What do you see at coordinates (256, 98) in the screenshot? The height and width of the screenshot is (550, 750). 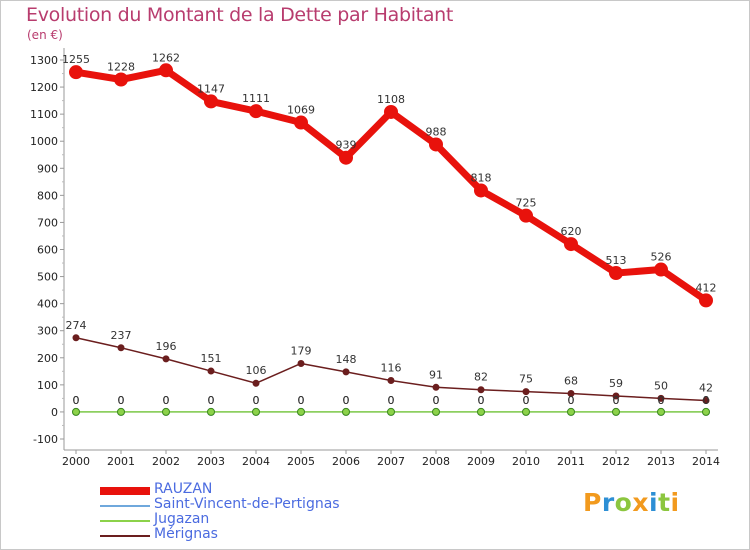 I see `data-label-0: 1111` at bounding box center [256, 98].